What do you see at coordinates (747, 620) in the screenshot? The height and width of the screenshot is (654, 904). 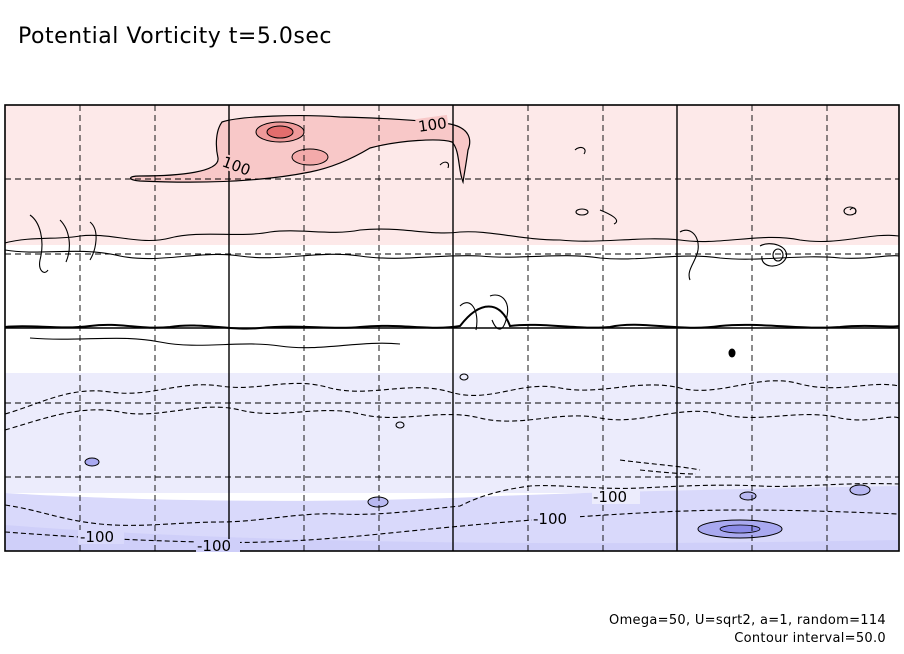 I see `footer-parameters: Omega=50, U=sqrt2, a=1, random=114` at bounding box center [747, 620].